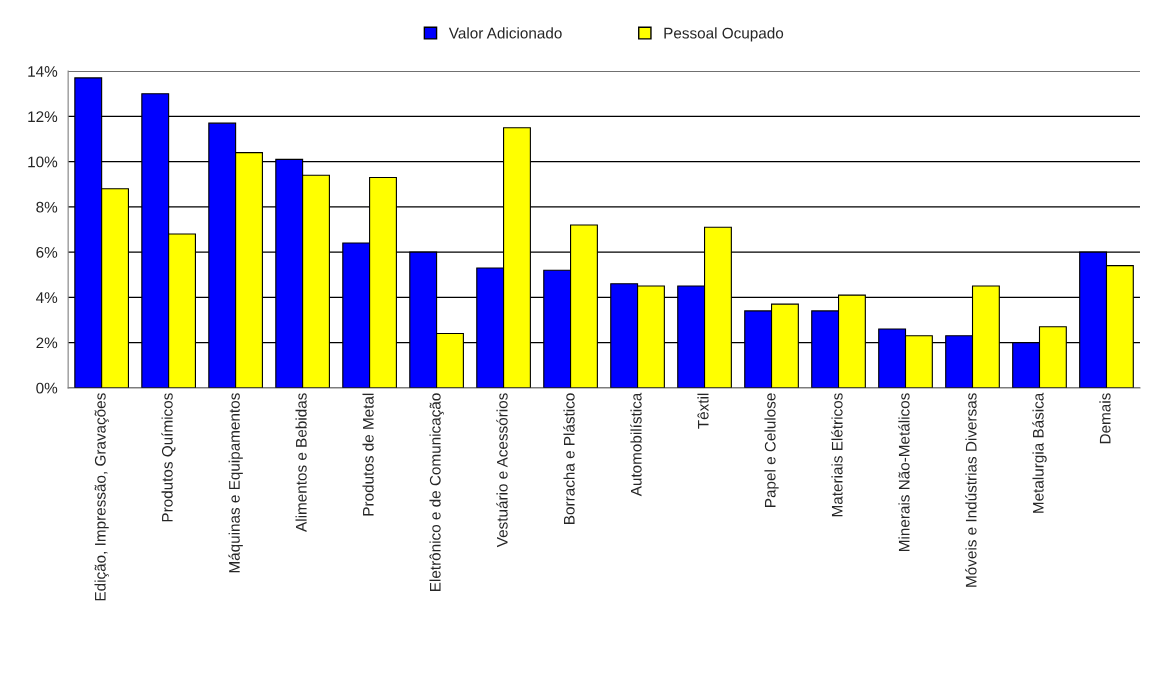  Describe the element at coordinates (569, 458) in the screenshot. I see `x-tick-label: Borracha e Plástico` at that location.